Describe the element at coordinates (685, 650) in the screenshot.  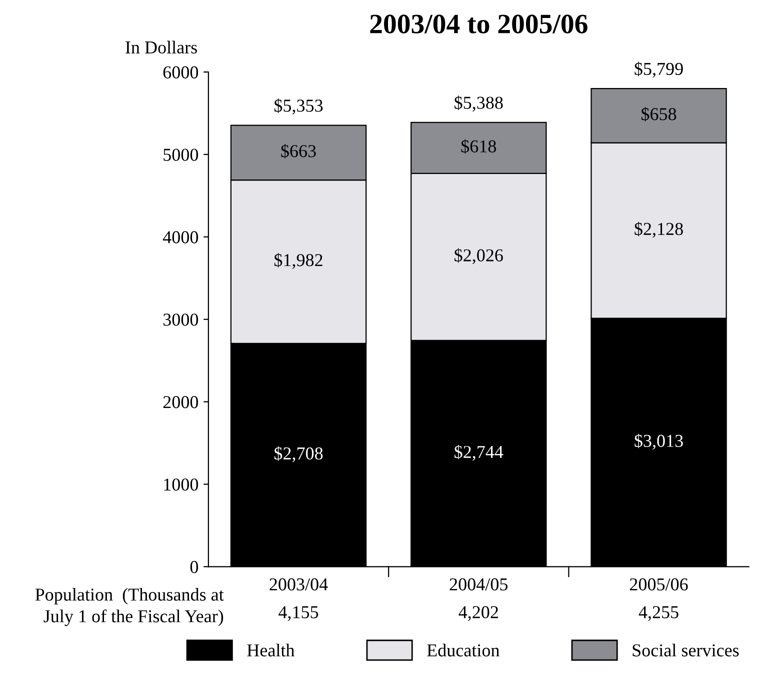
I see `legend-label: Social services` at that location.